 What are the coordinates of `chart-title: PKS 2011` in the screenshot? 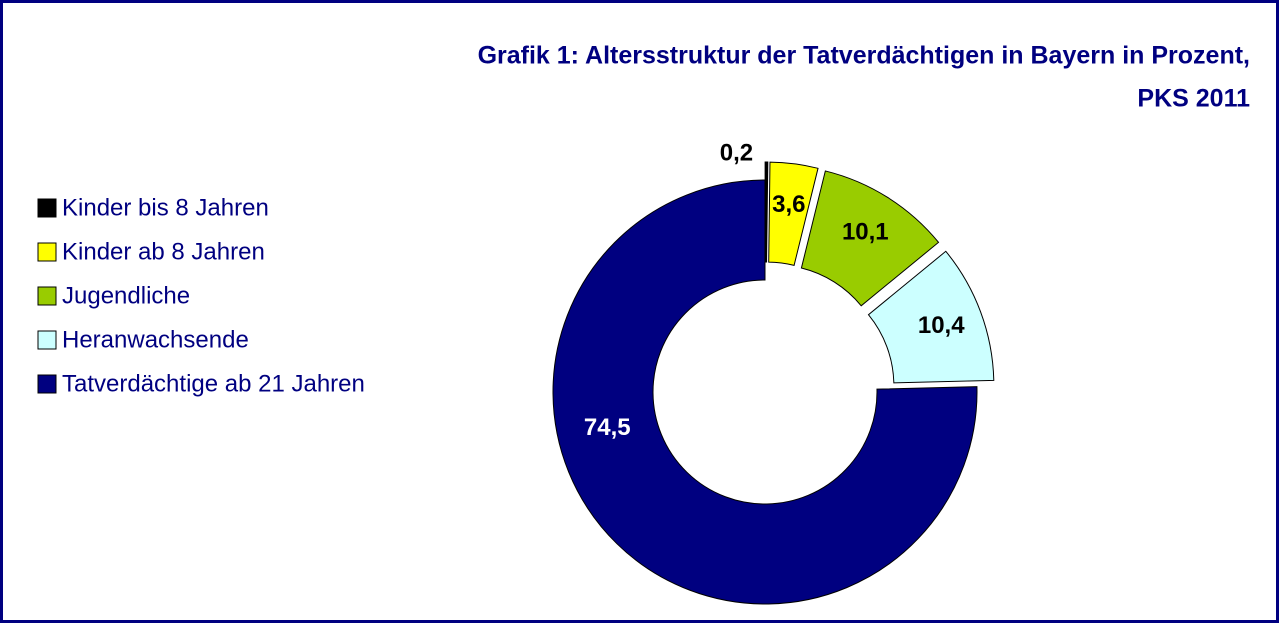 It's located at (1193, 99).